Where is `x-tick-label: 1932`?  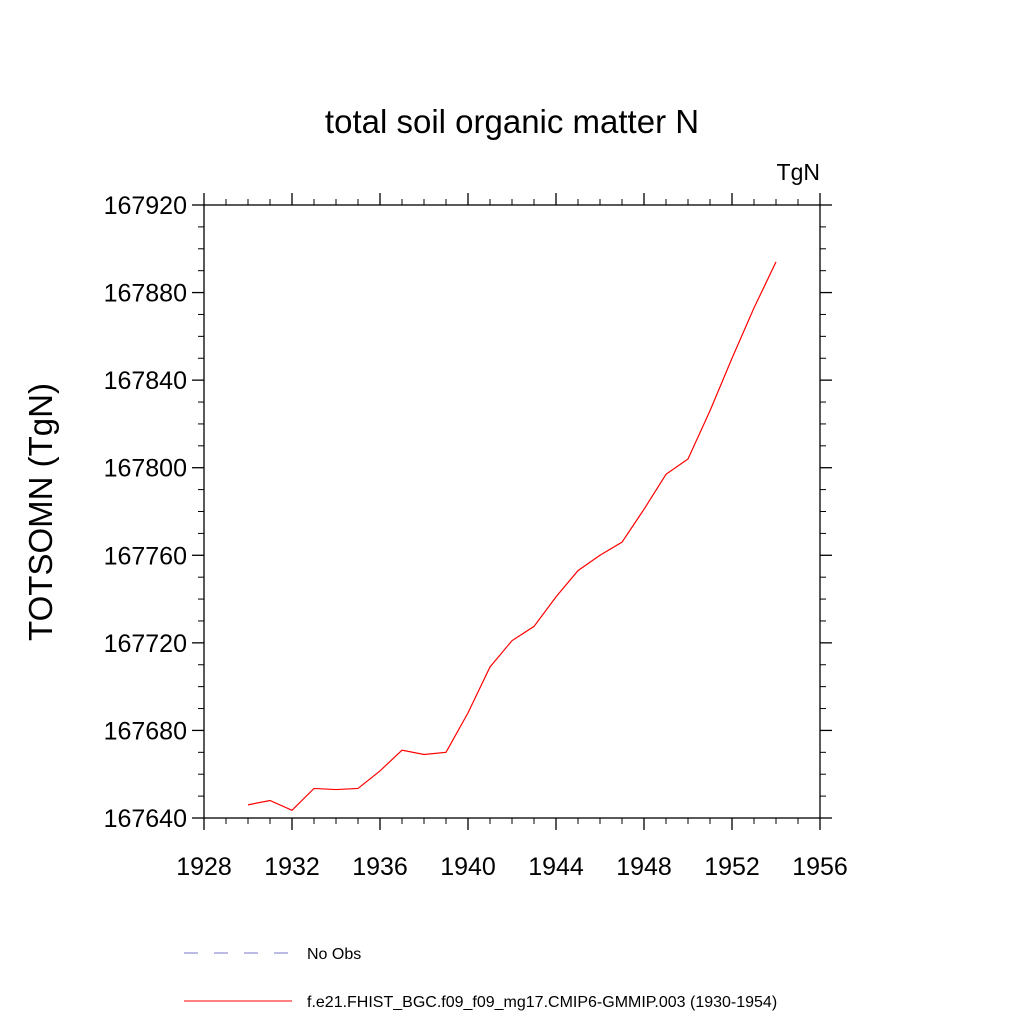
x-tick-label: 1932 is located at coordinates (292, 867).